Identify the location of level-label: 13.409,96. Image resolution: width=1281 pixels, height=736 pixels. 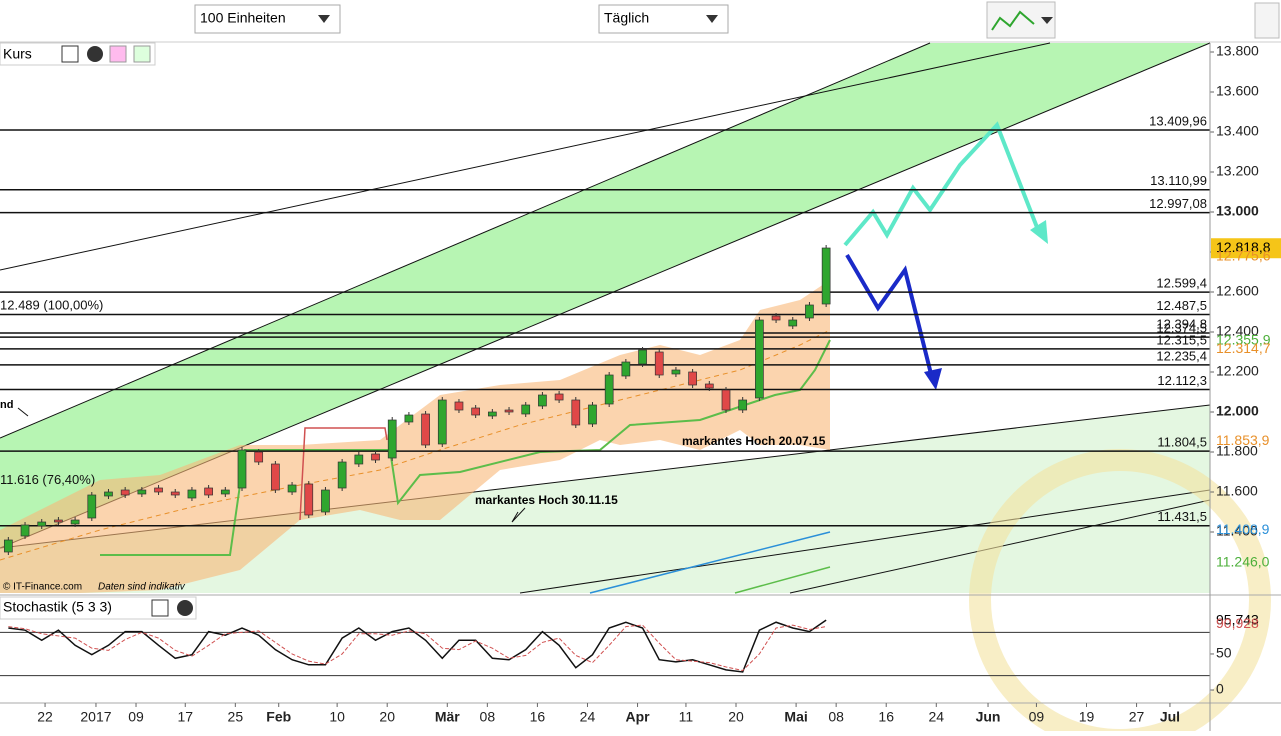
(1178, 120).